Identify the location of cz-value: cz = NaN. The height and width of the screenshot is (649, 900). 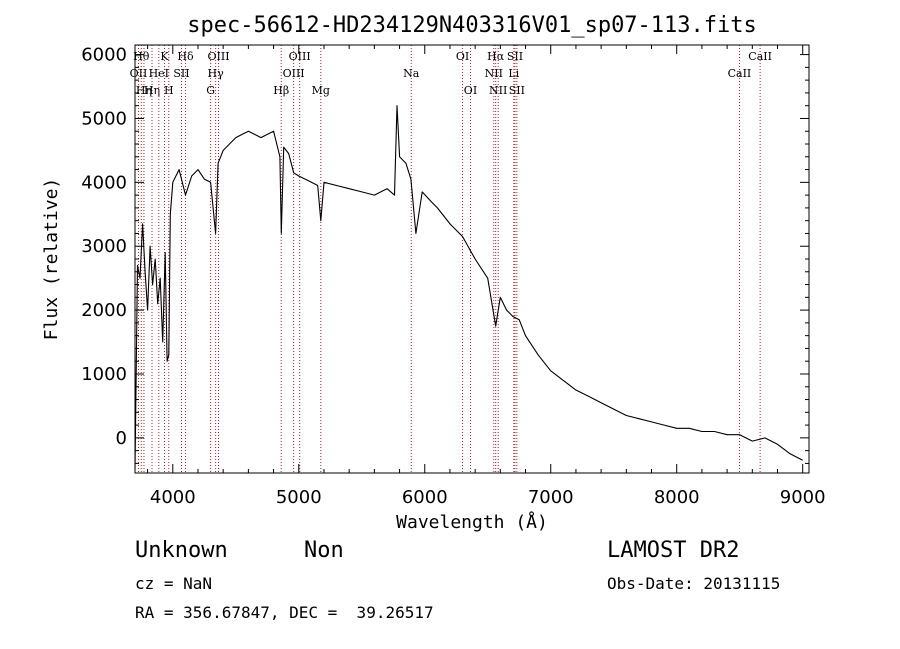
(174, 583).